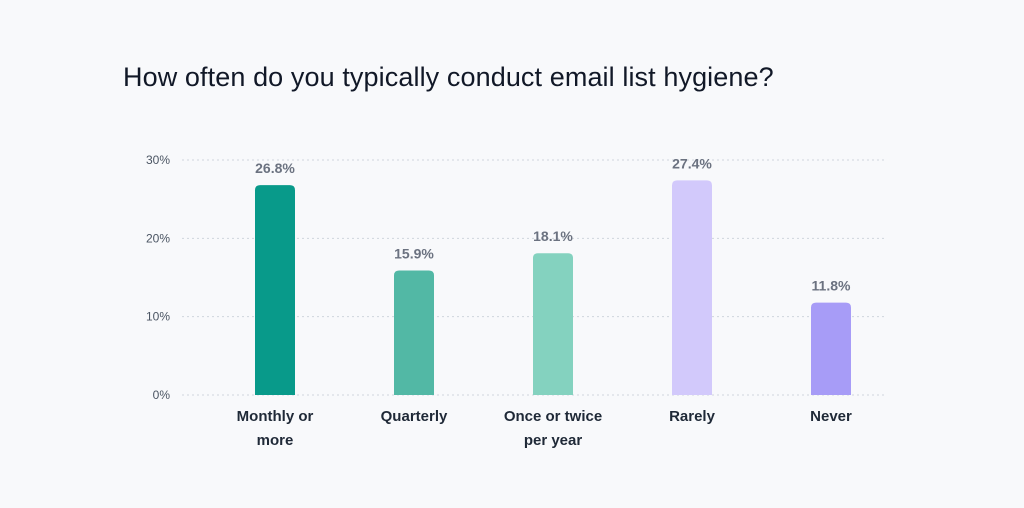  Describe the element at coordinates (275, 416) in the screenshot. I see `category-label: Monthly or` at that location.